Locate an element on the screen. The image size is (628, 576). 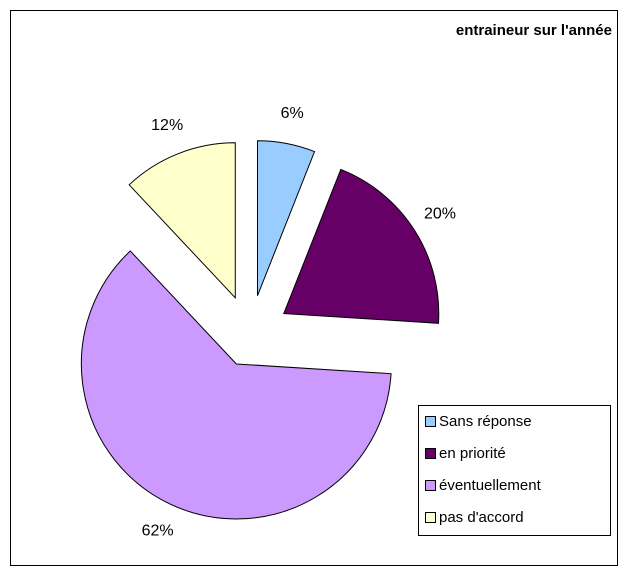
legend-box is located at coordinates (514, 470).